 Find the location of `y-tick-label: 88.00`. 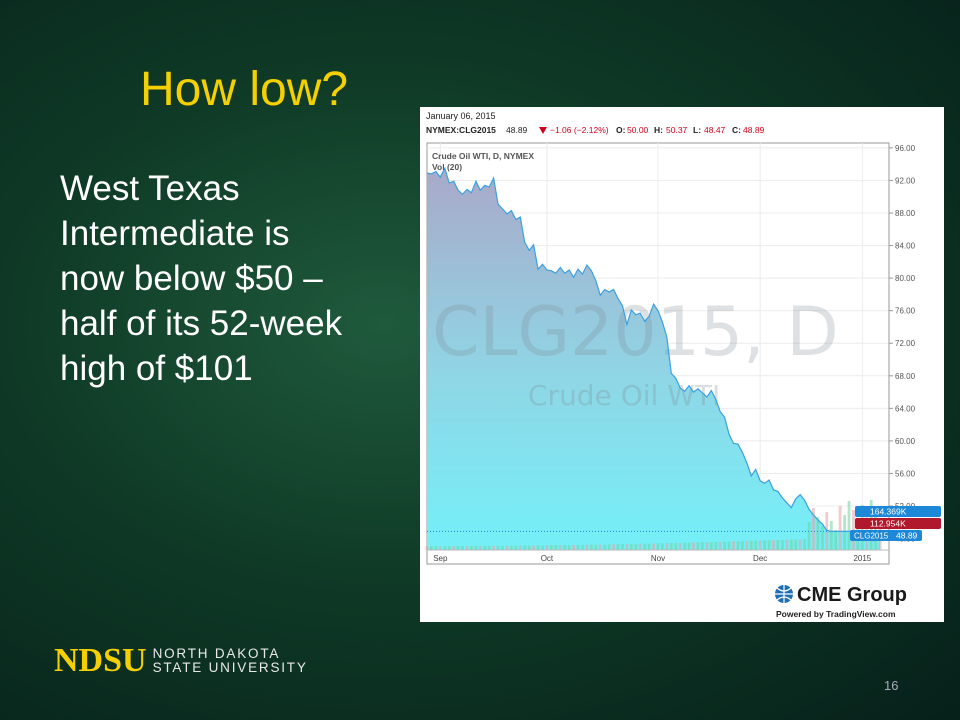

y-tick-label: 88.00 is located at coordinates (905, 213).